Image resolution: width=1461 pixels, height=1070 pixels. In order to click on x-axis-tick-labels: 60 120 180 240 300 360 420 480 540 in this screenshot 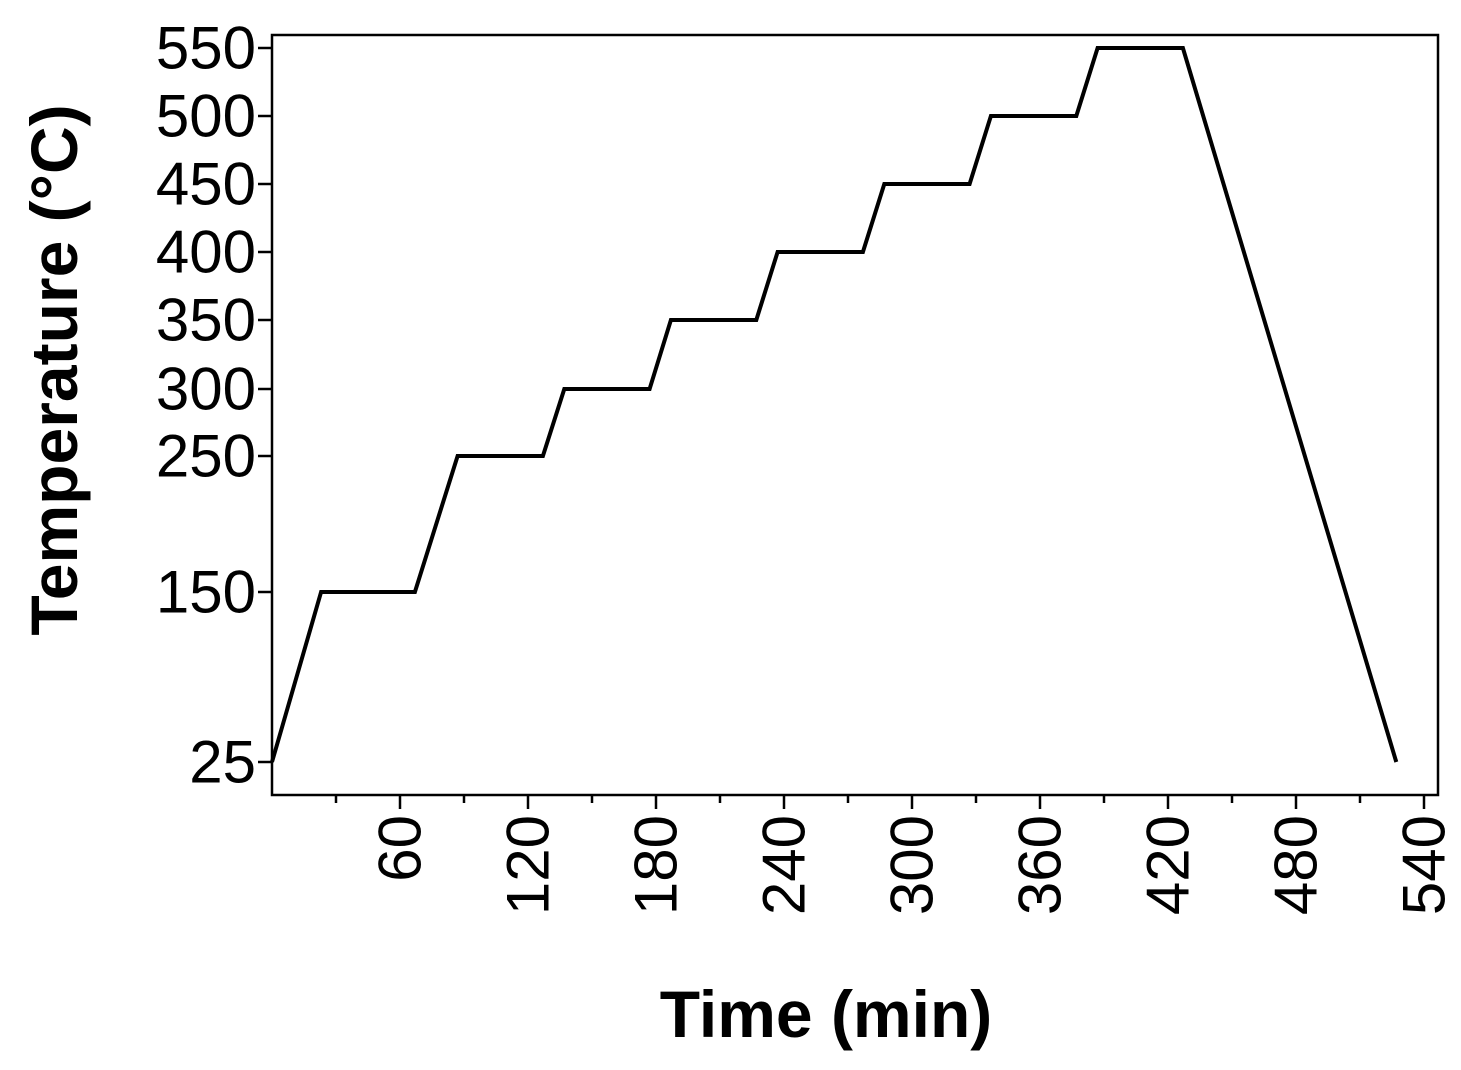, I will do `click(912, 865)`.